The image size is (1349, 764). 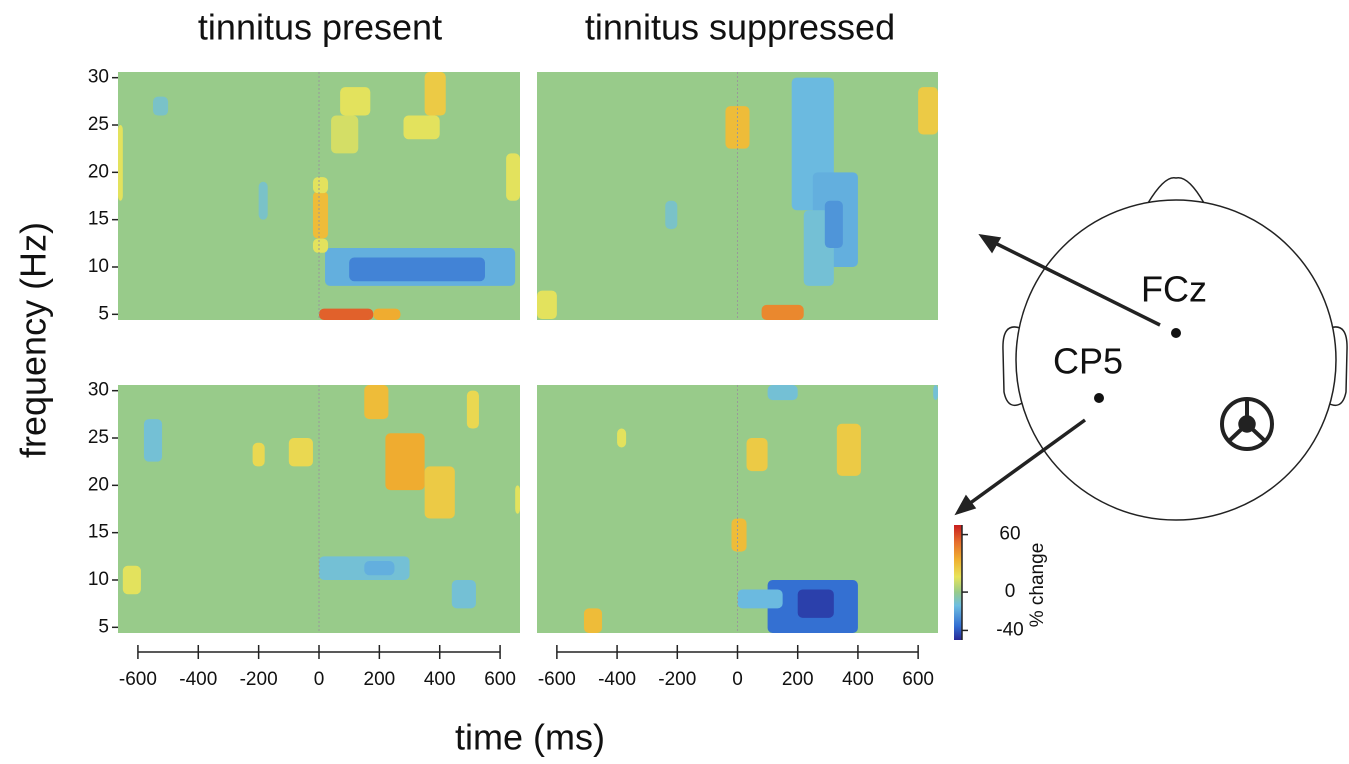 I want to click on nose, so click(x=1176, y=190).